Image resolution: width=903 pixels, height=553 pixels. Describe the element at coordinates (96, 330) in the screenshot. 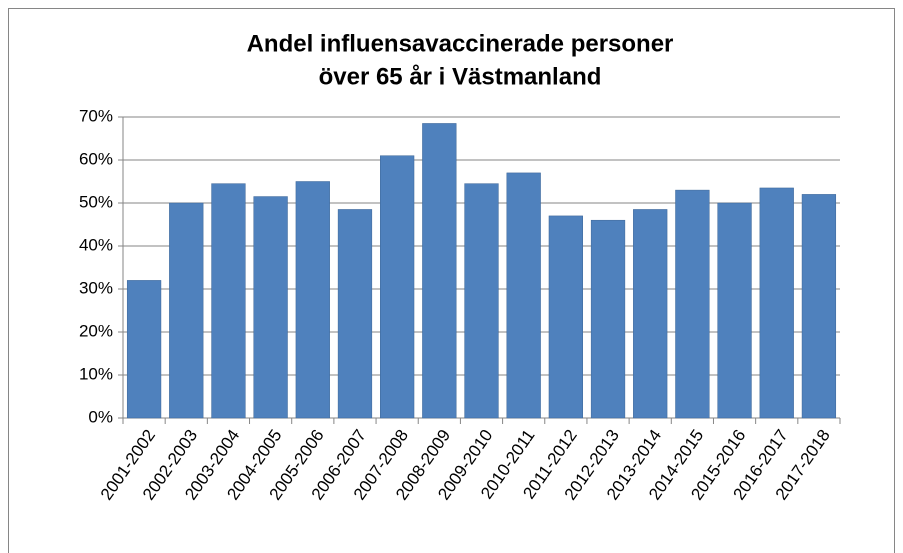

I see `y-tick-label: 20%` at that location.